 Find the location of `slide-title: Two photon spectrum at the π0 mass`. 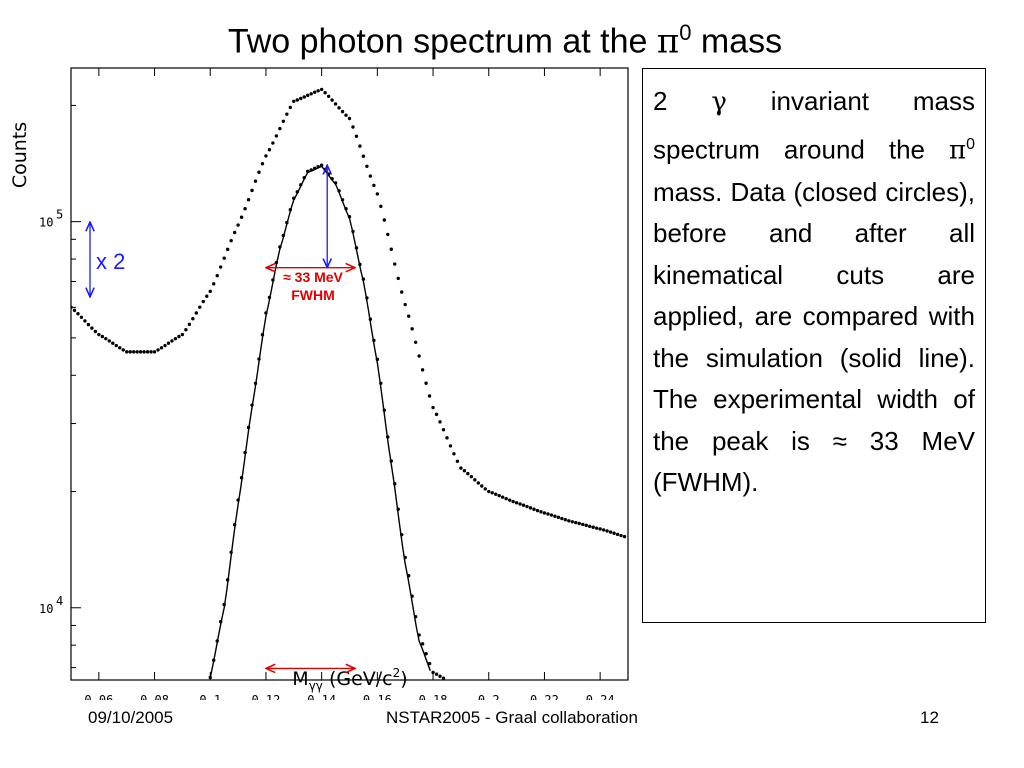

slide-title: Two photon spectrum at the π0 mass is located at coordinates (505, 40).